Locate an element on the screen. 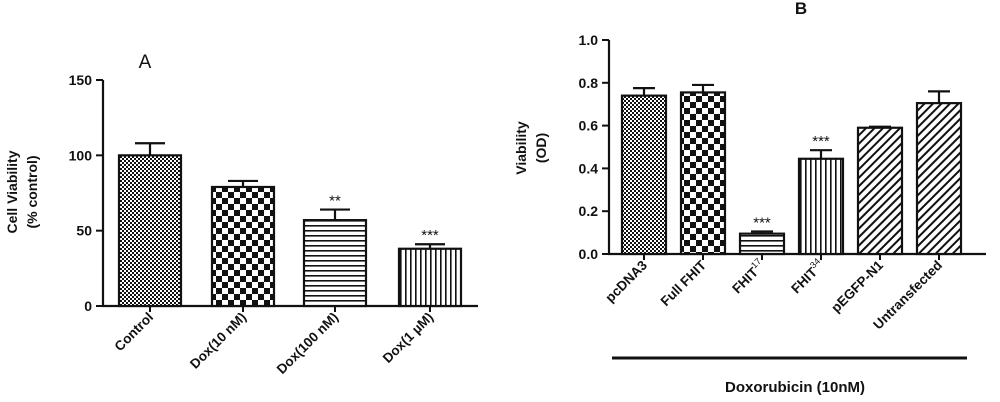 The width and height of the screenshot is (1000, 402). panel-b-xtick-label: pcDNA3 is located at coordinates (626, 281).